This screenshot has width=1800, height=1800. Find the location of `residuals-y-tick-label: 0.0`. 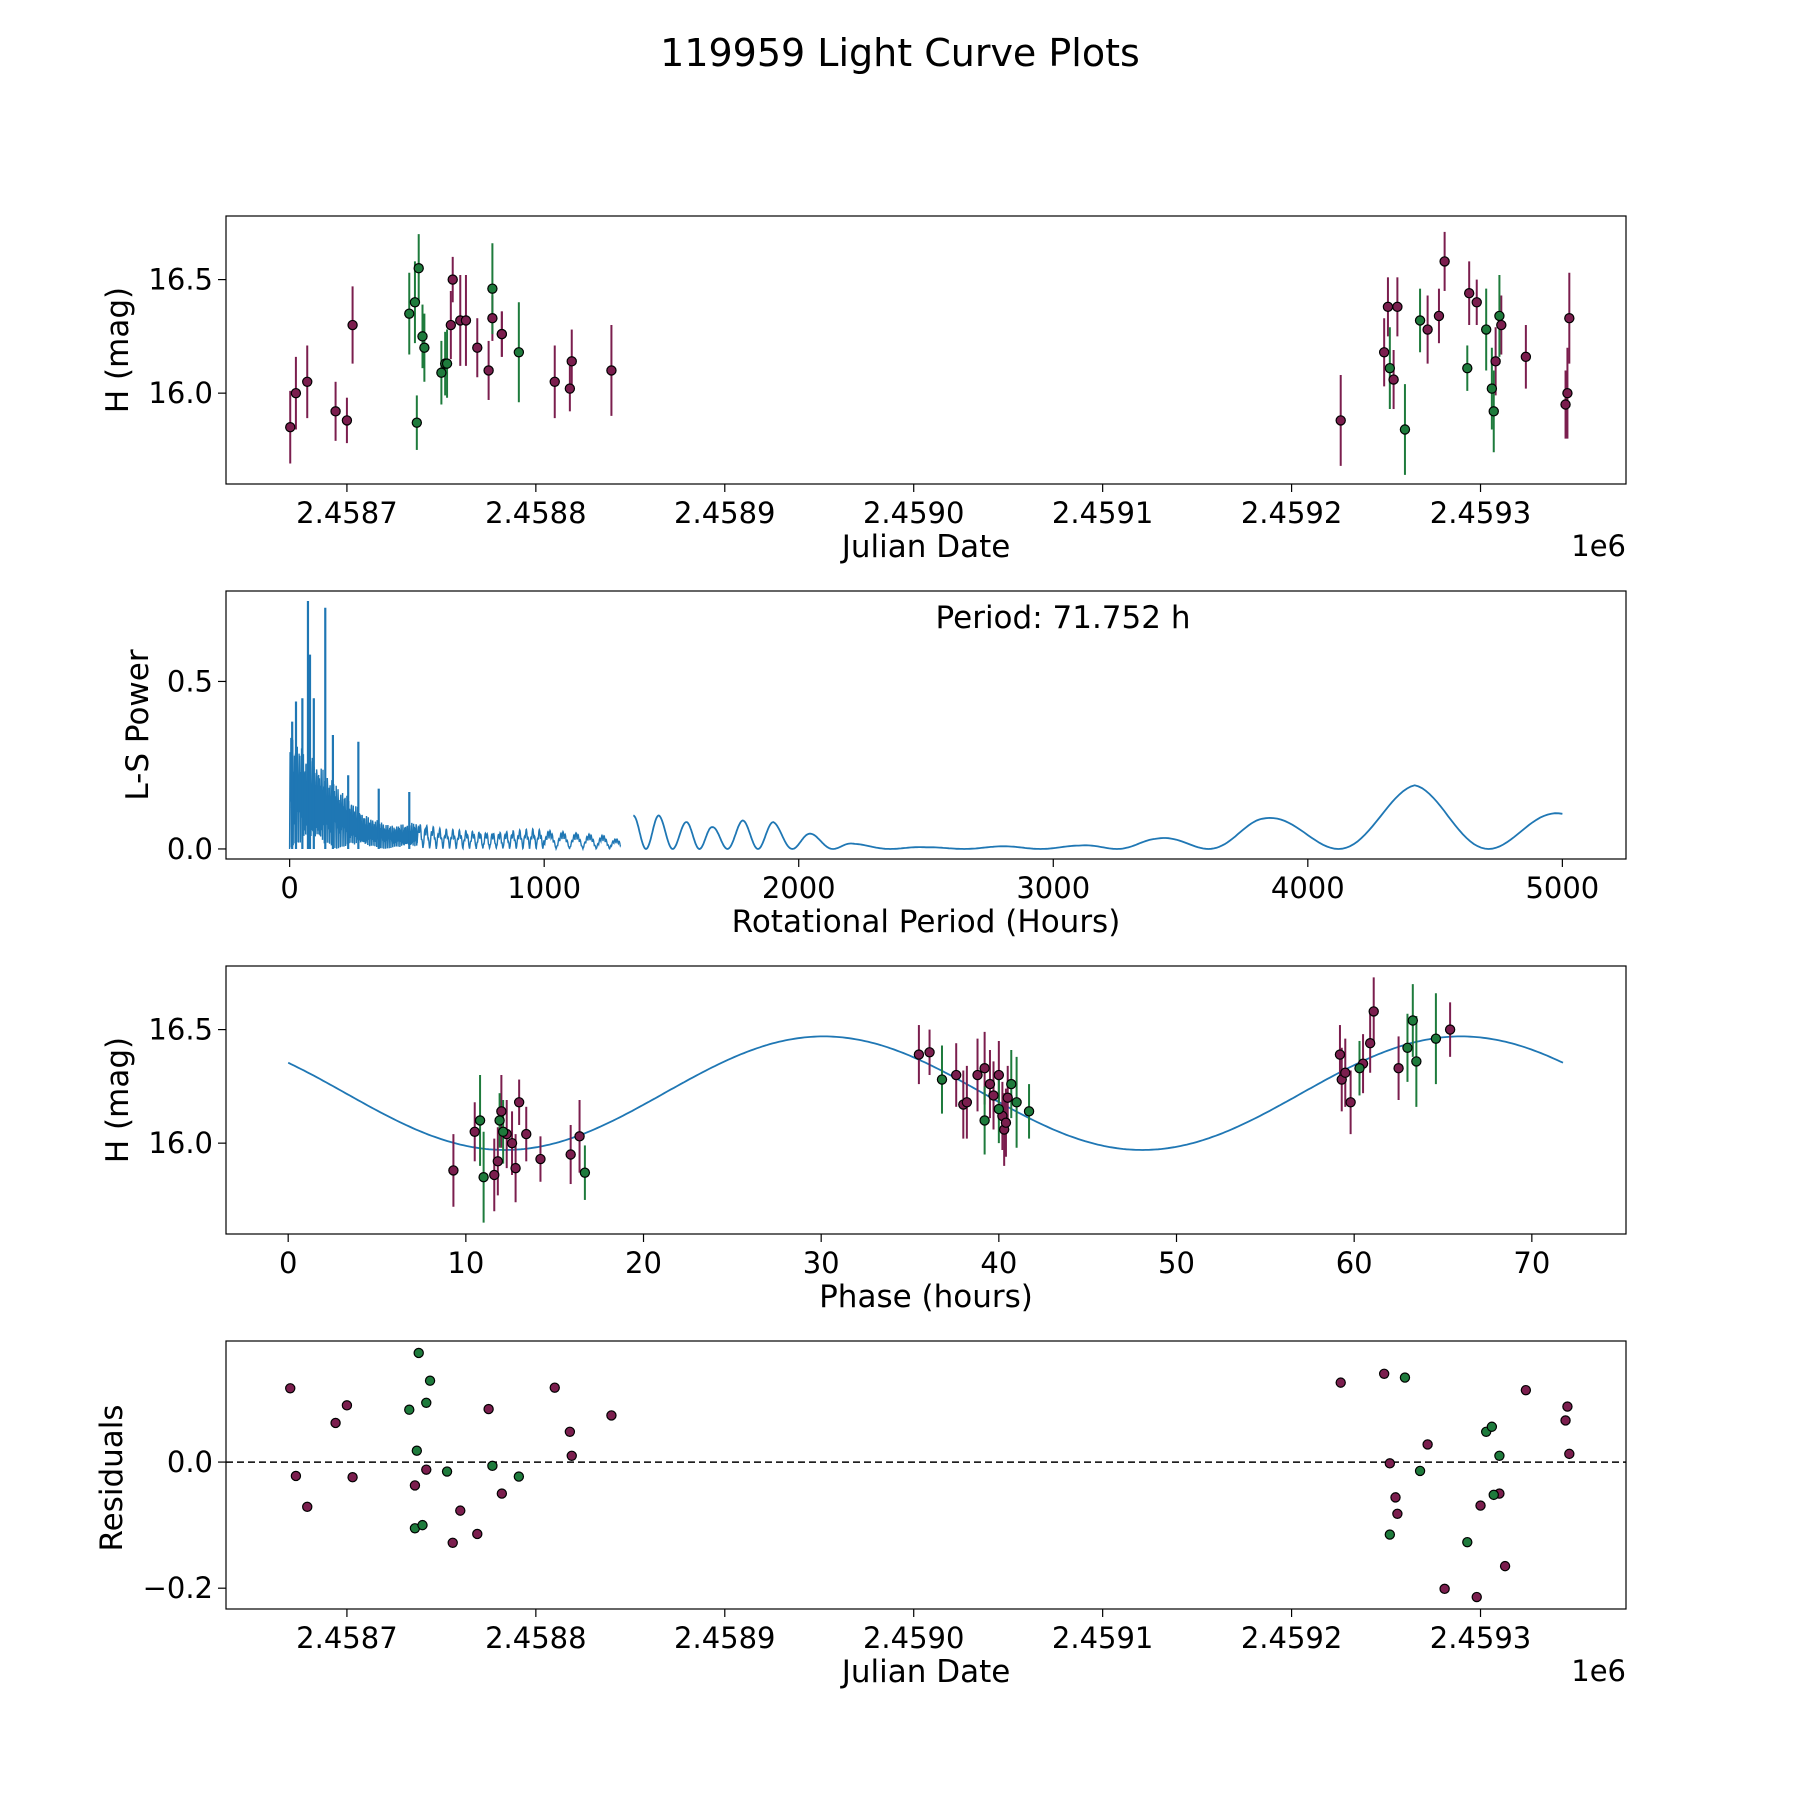

residuals-y-tick-label: 0.0 is located at coordinates (190, 1462).